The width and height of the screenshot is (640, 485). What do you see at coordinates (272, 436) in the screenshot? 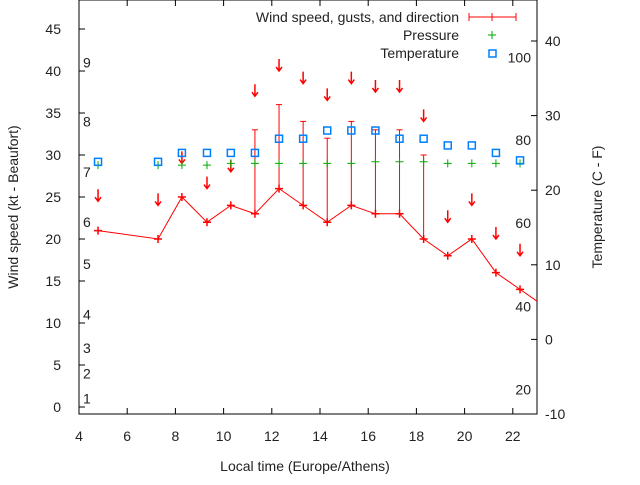
I see `x-tick-label: 12` at bounding box center [272, 436].